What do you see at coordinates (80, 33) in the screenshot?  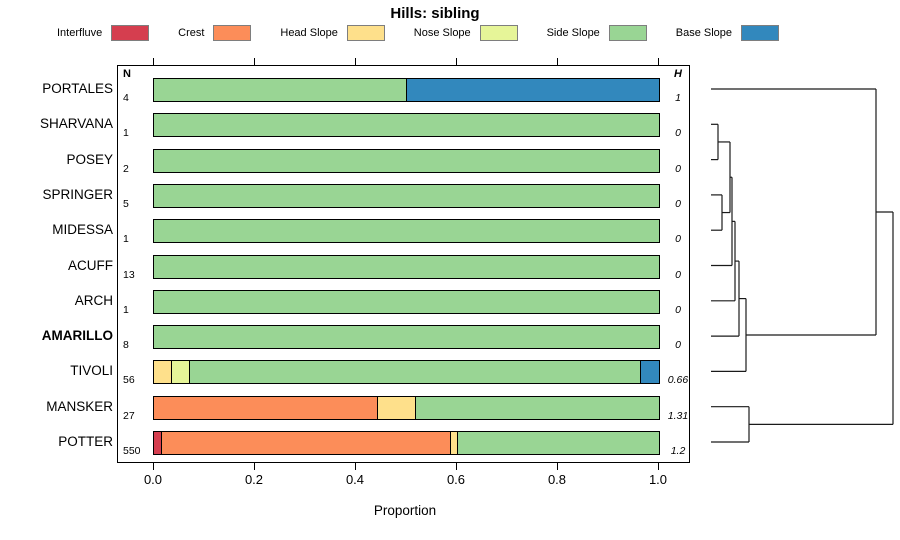 I see `legend-label: Interfluve` at bounding box center [80, 33].